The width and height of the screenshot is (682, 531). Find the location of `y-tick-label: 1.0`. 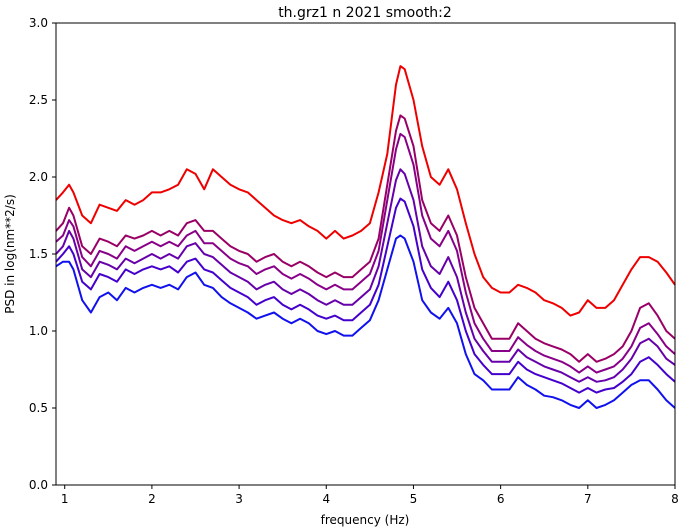

y-tick-label: 1.0 is located at coordinates (38, 331).